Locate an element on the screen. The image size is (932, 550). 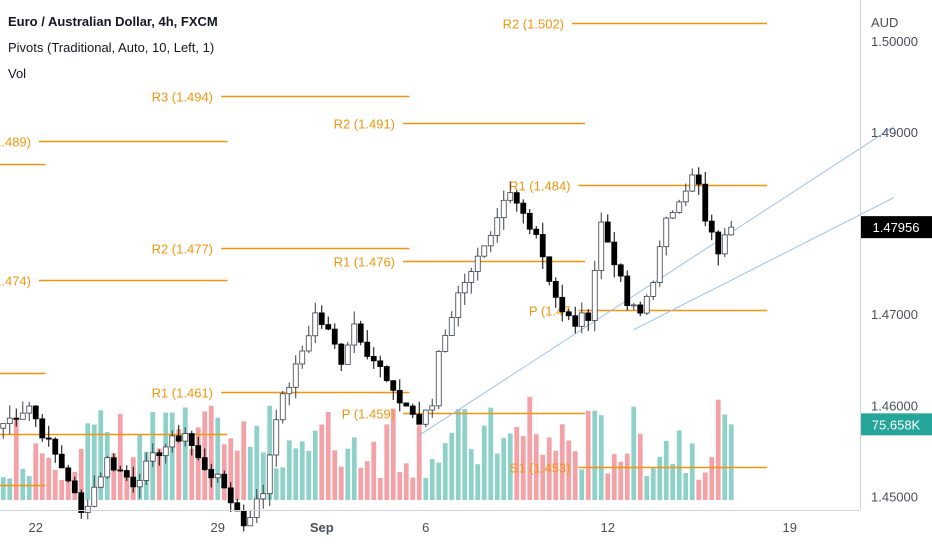
indicator-pivots: Pivots (Traditional, Auto, 10, Left, 1) is located at coordinates (111, 47).